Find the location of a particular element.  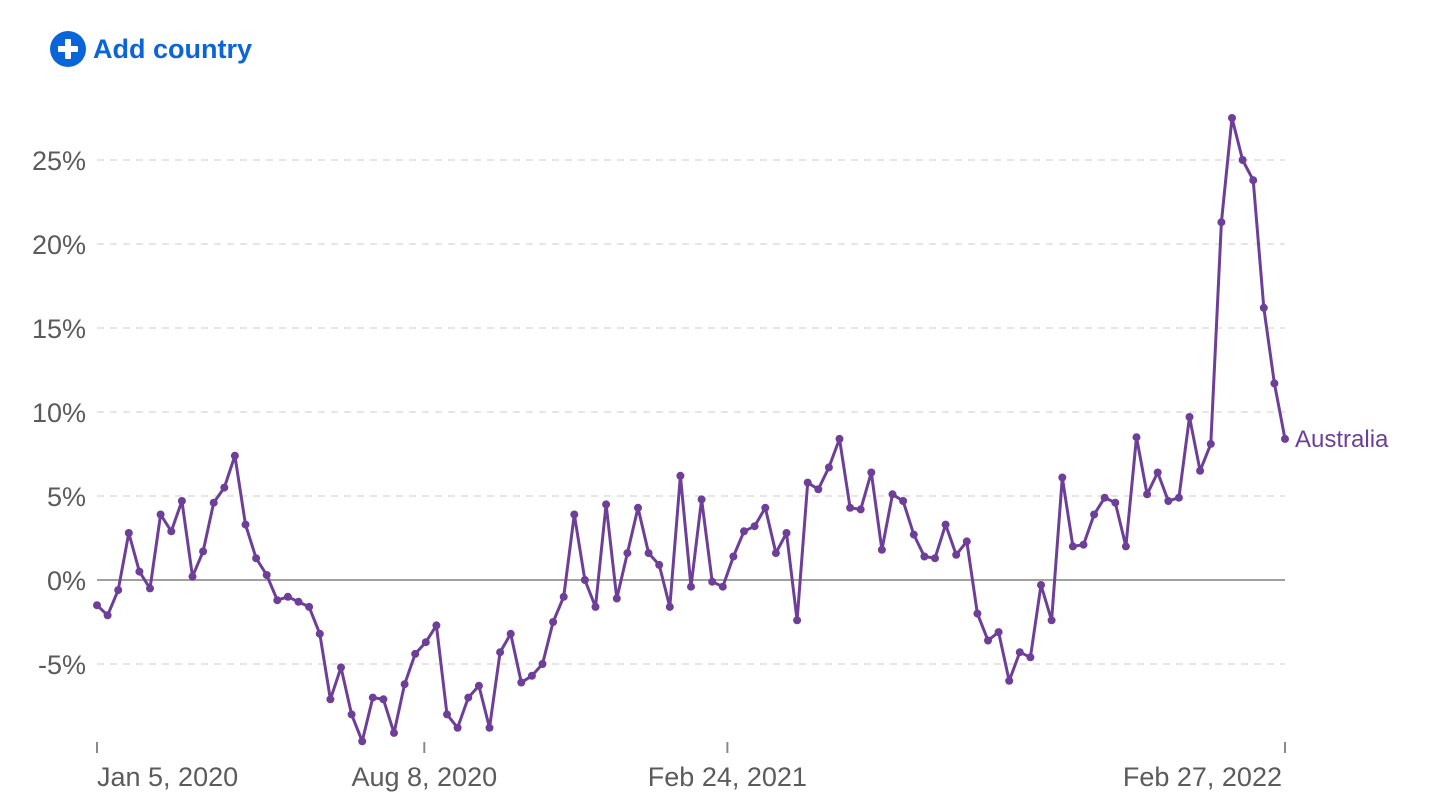

add-country-button: Add country is located at coordinates (150, 49).